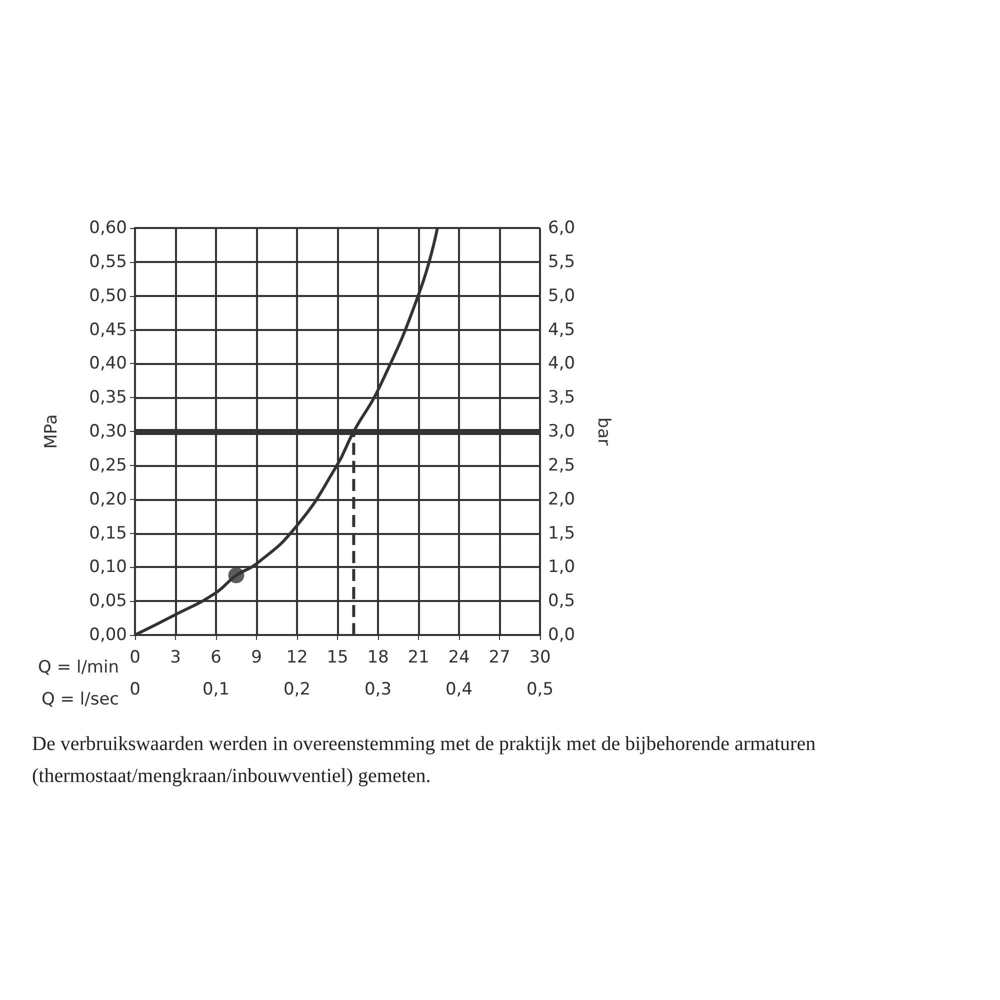  Describe the element at coordinates (604, 431) in the screenshot. I see `y2-axis-title: bar` at that location.